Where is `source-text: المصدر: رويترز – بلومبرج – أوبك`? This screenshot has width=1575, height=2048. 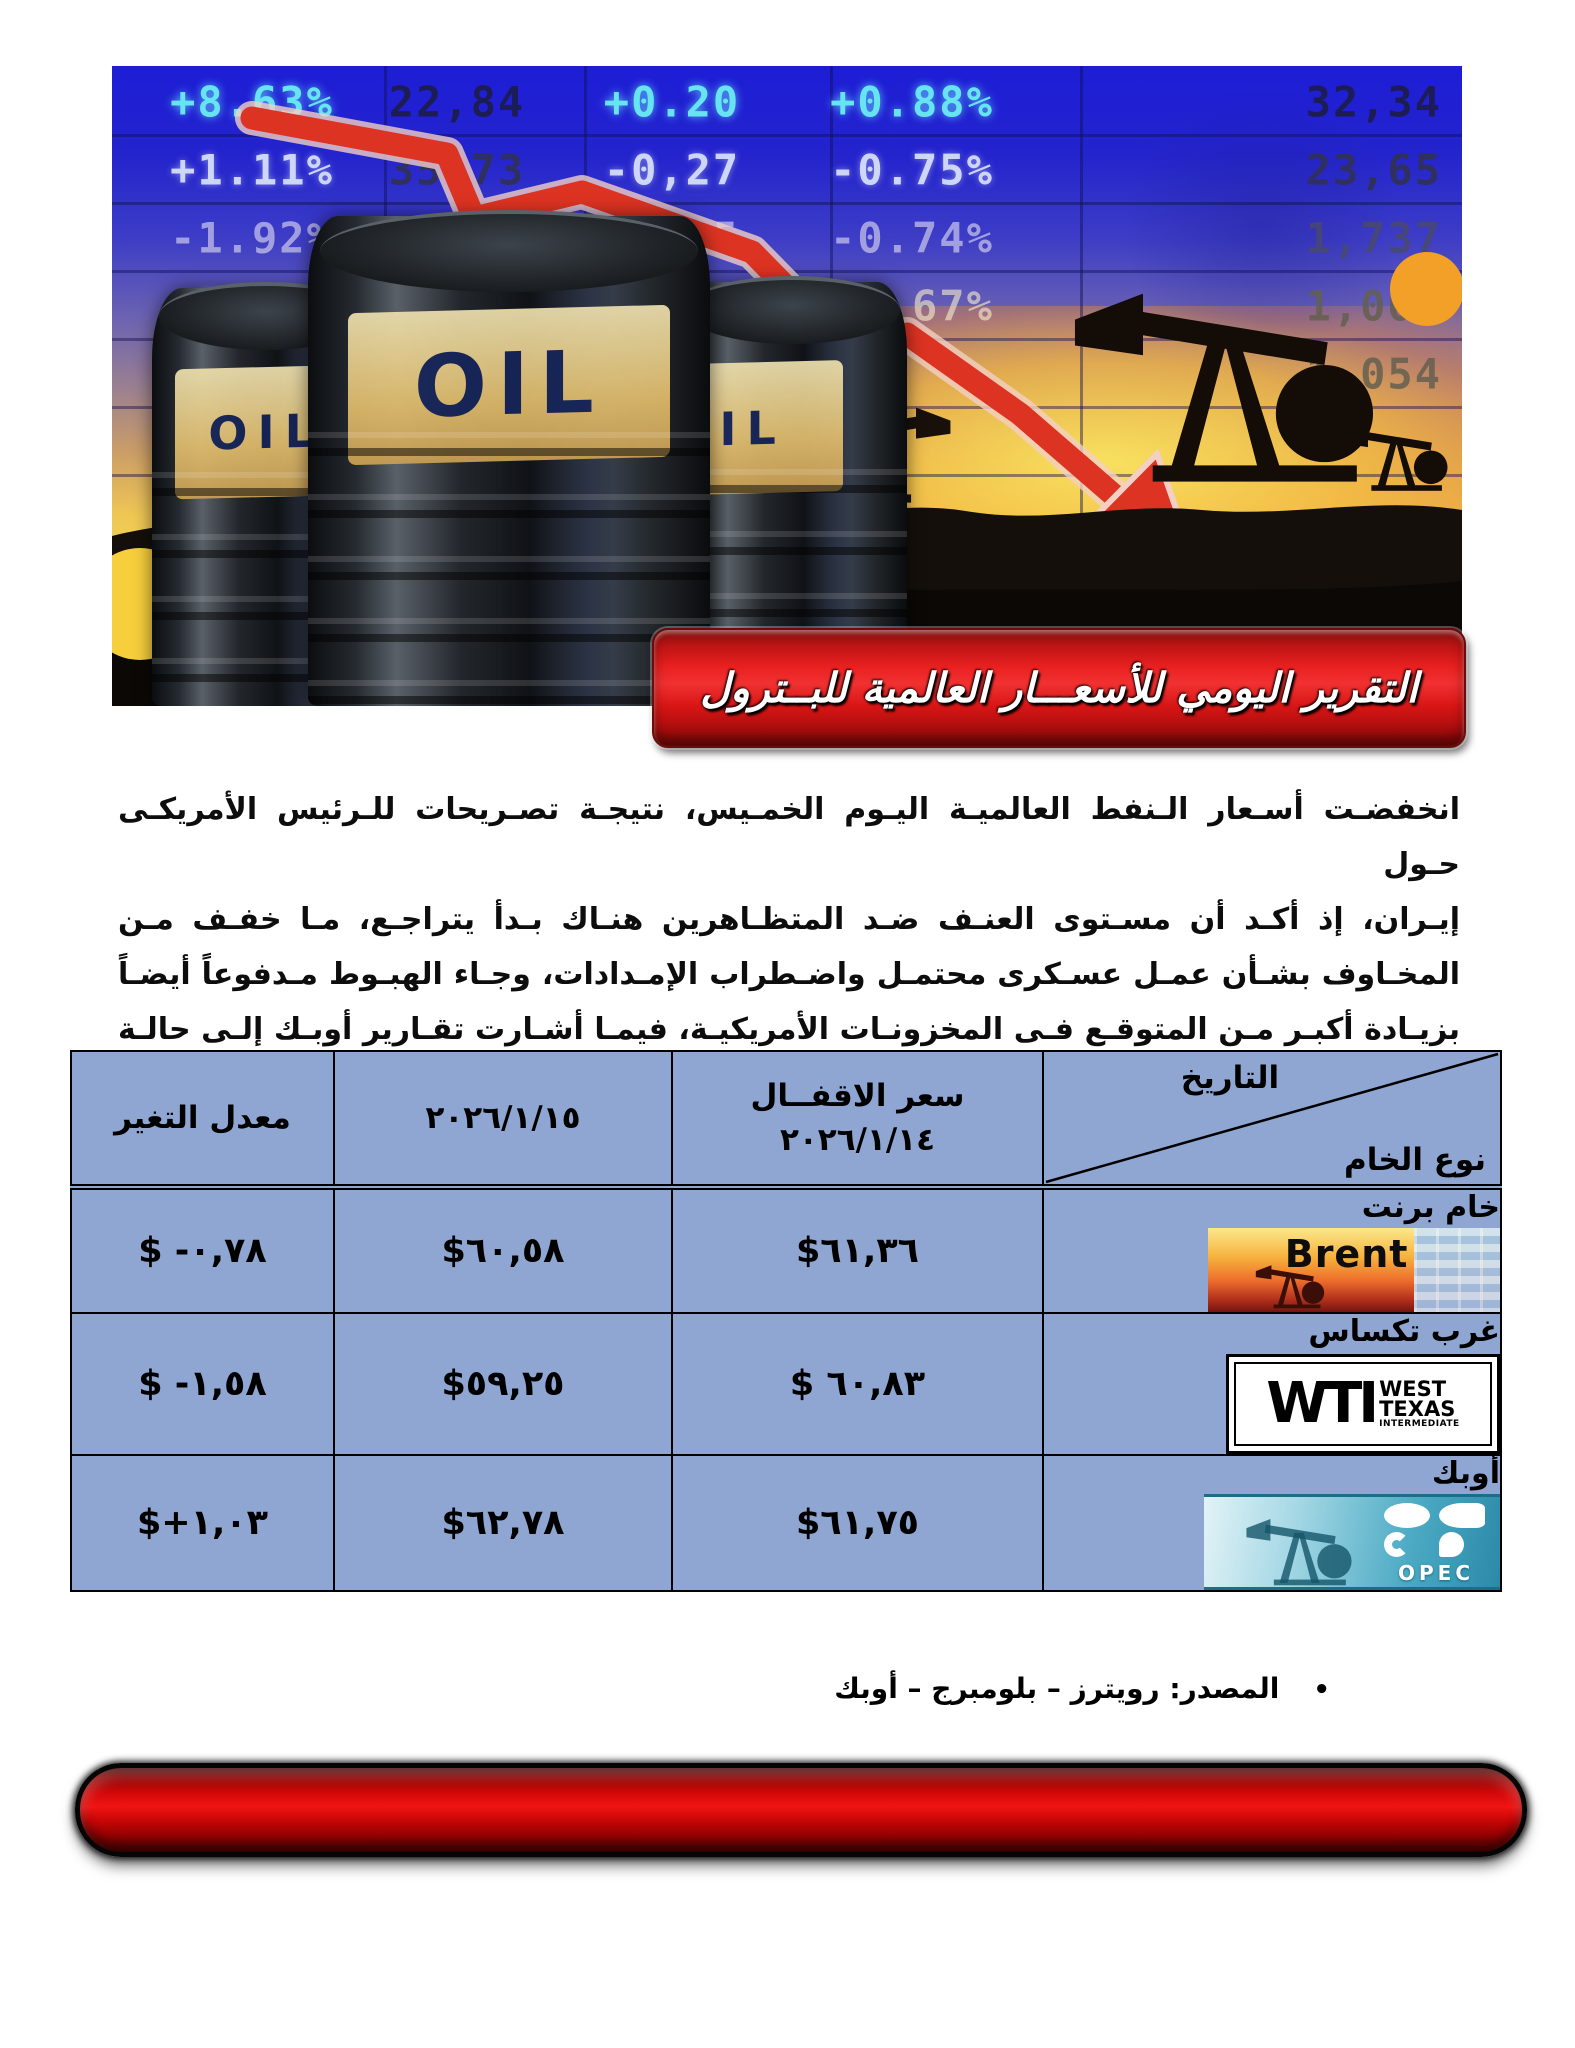
source-text: المصدر: رويترز – بلومبرج – أوبك is located at coordinates (1057, 1688).